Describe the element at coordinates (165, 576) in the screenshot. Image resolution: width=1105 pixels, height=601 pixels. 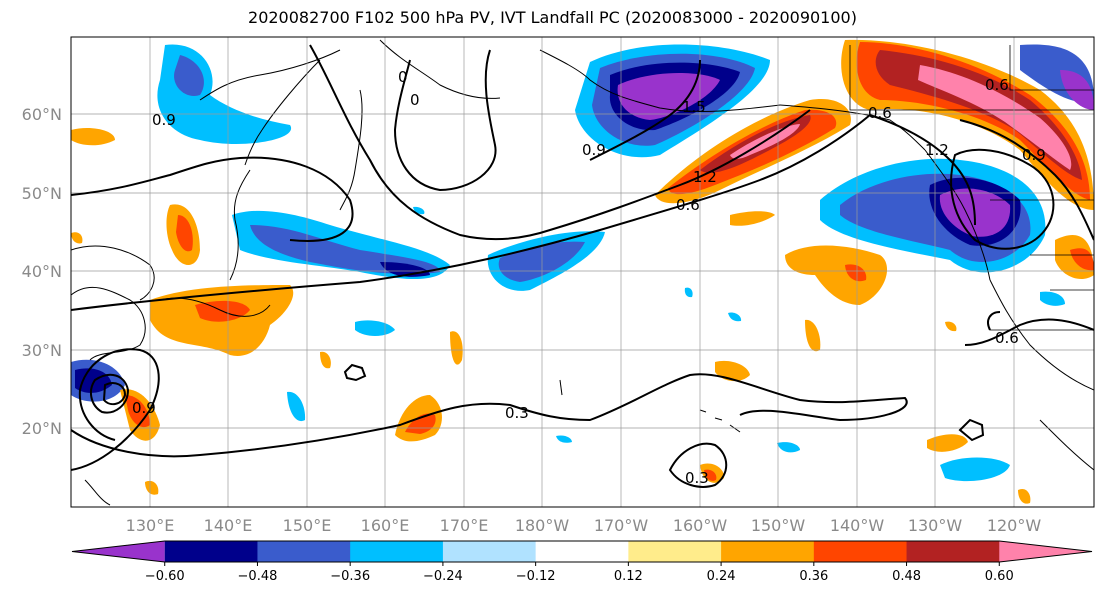
I see `colorbar-label: −0.60` at that location.